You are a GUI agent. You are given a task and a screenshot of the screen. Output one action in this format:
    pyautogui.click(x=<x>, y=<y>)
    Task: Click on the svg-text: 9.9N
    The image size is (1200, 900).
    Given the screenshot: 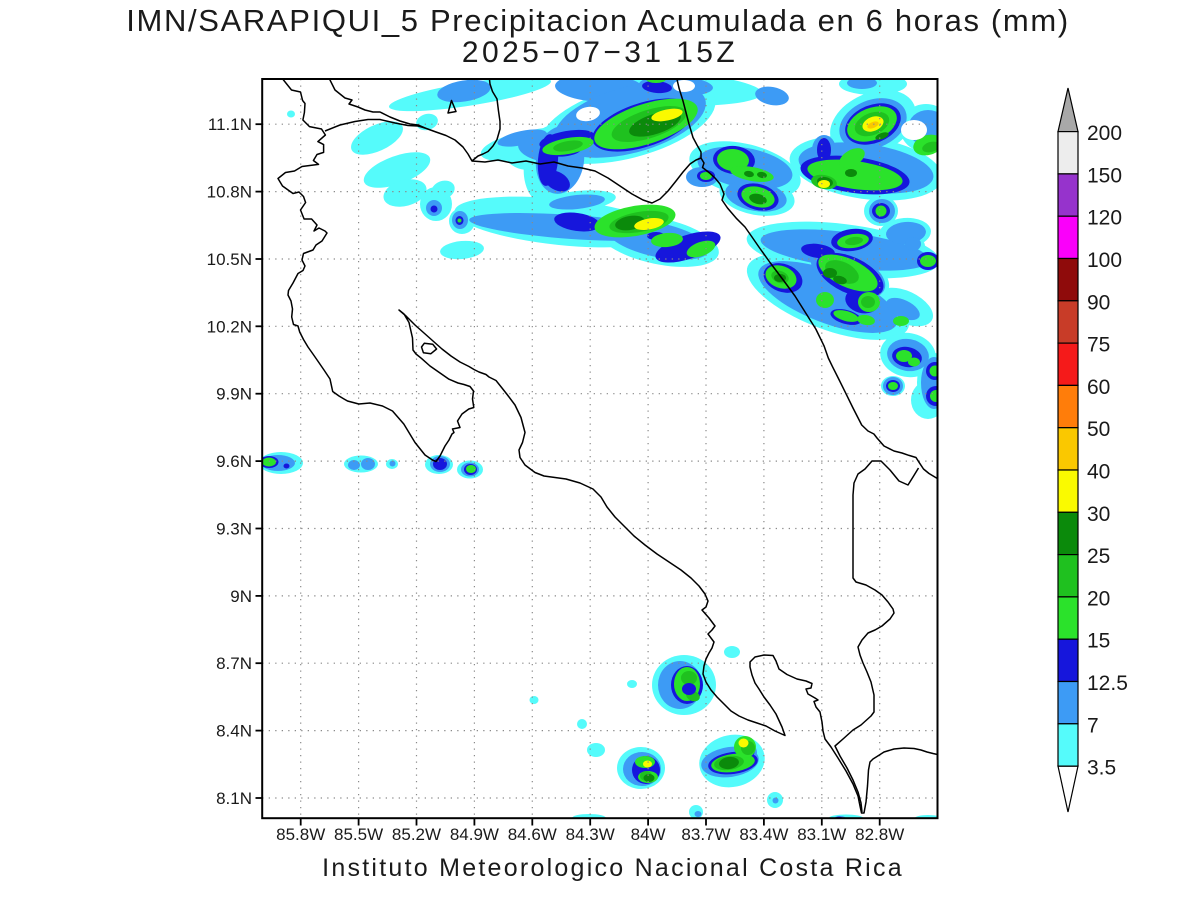 What is the action you would take?
    pyautogui.click(x=234, y=394)
    